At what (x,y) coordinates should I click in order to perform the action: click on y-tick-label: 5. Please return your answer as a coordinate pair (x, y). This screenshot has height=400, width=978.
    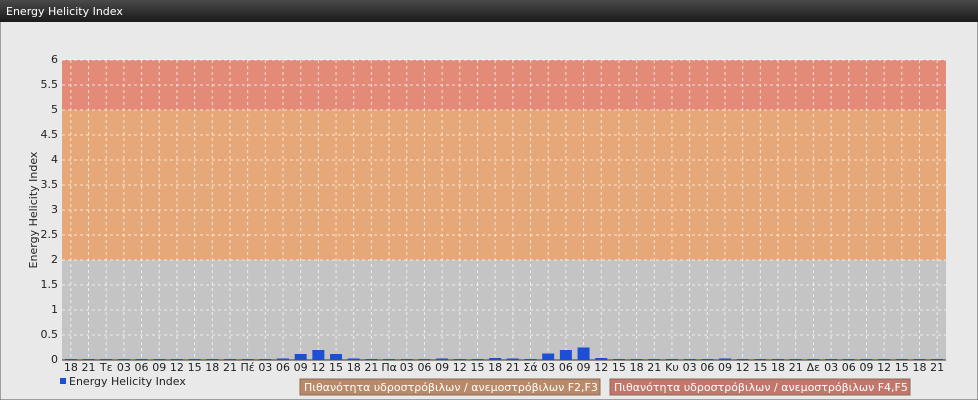
    Looking at the image, I should click on (54, 109).